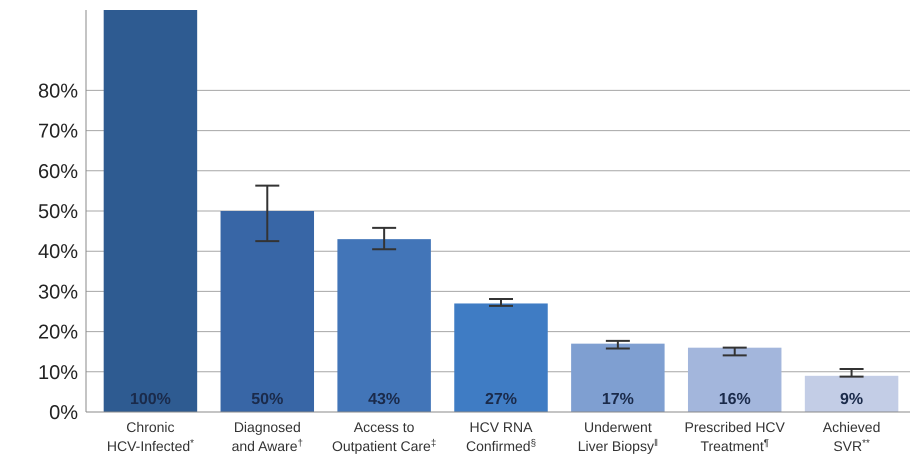 This screenshot has height=468, width=919. Describe the element at coordinates (851, 436) in the screenshot. I see `x-tick-label: Achieved SVR$^{**}$` at that location.